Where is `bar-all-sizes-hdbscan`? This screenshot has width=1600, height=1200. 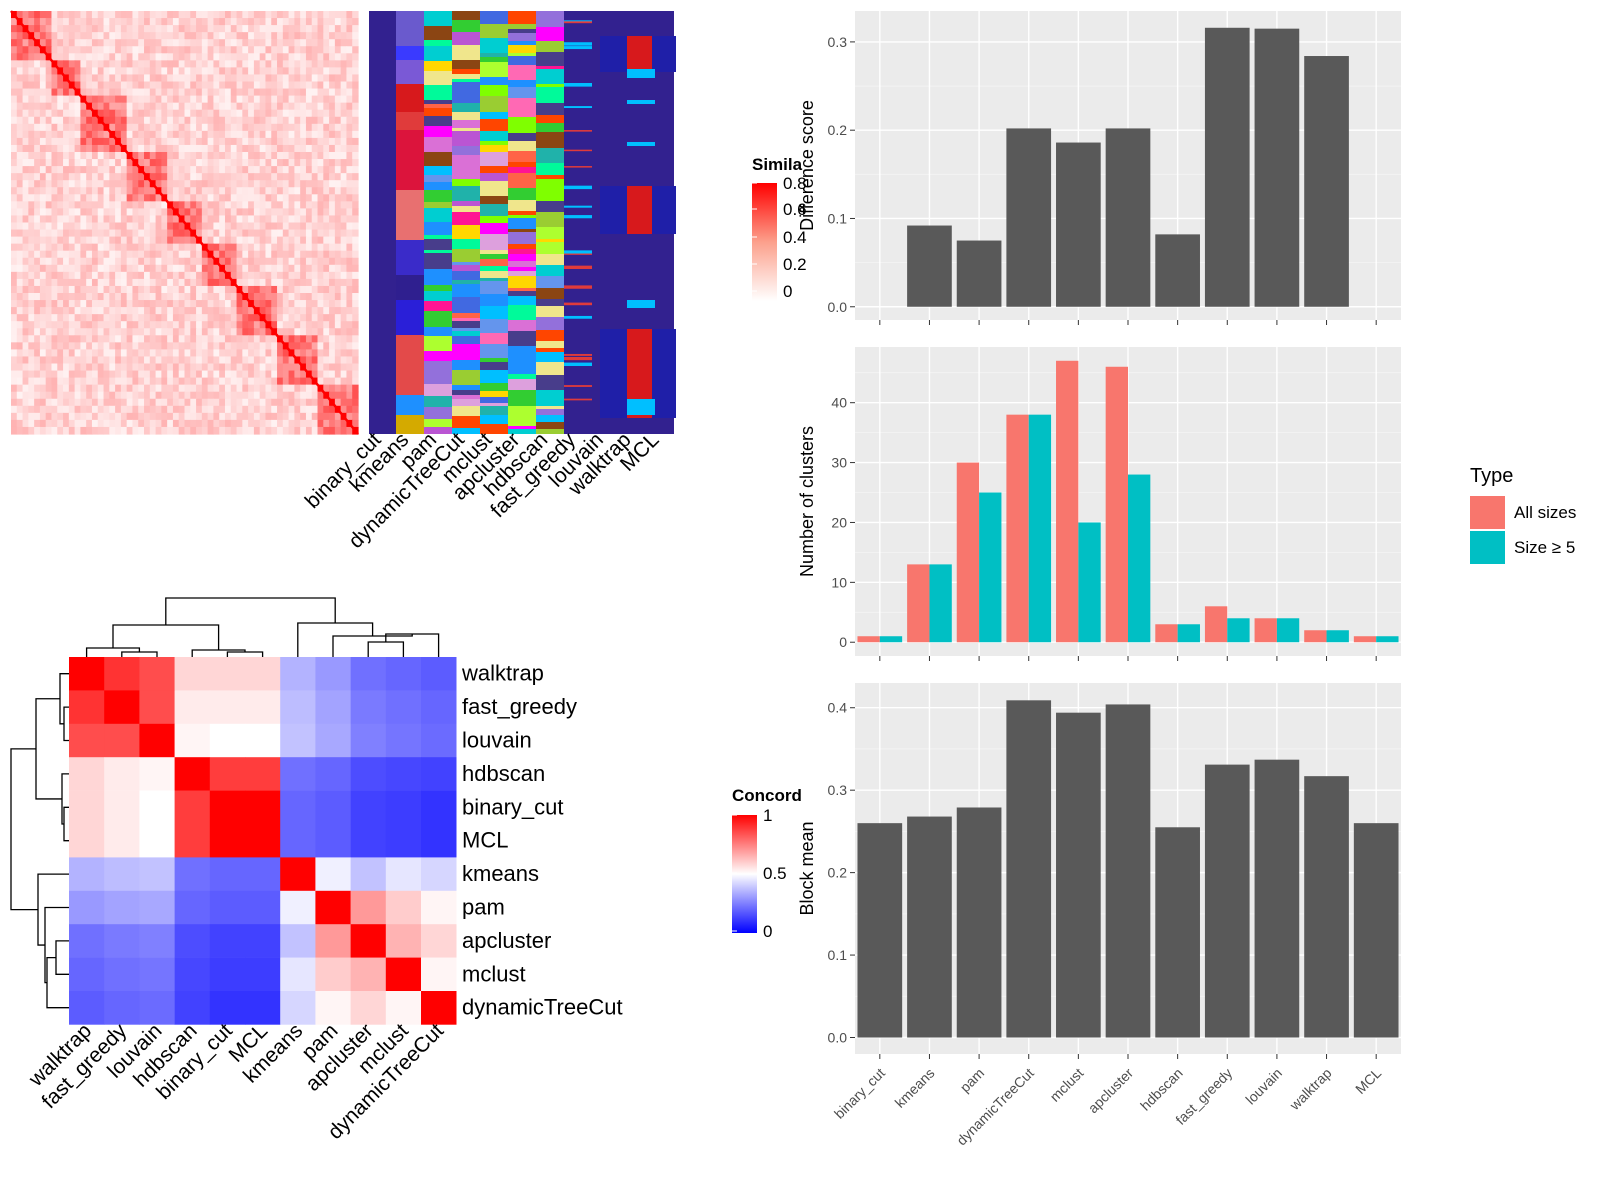
bar-all-sizes-hdbscan is located at coordinates (1166, 633).